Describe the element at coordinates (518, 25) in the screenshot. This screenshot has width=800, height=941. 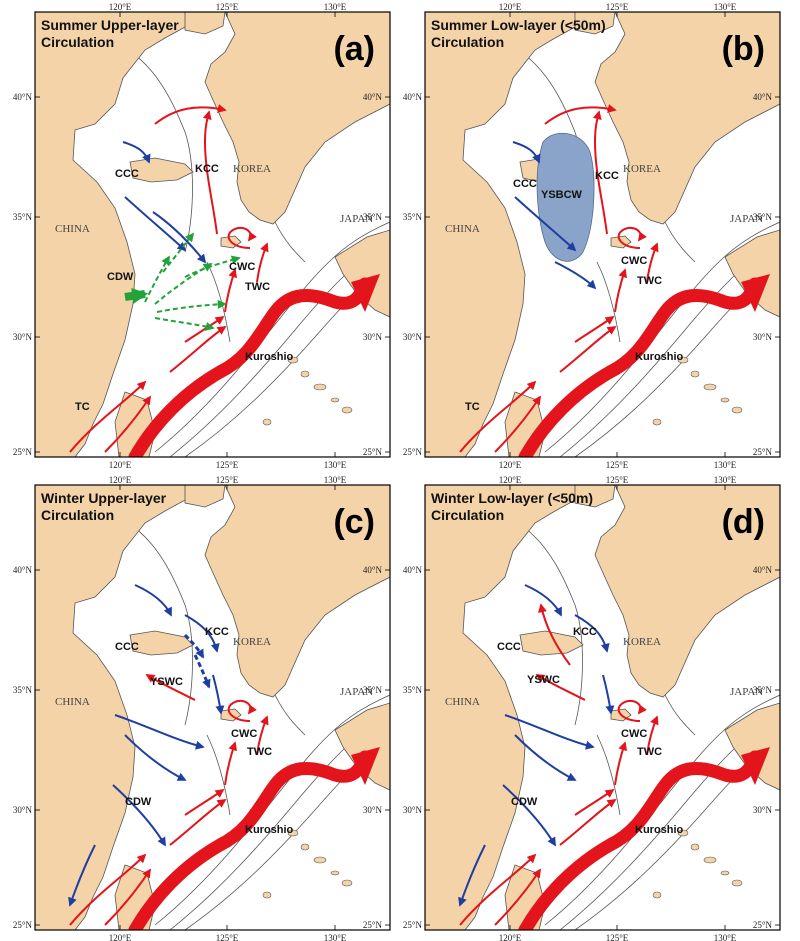
I see `panel-title-line-1: Summer Low-layer (<50m)` at that location.